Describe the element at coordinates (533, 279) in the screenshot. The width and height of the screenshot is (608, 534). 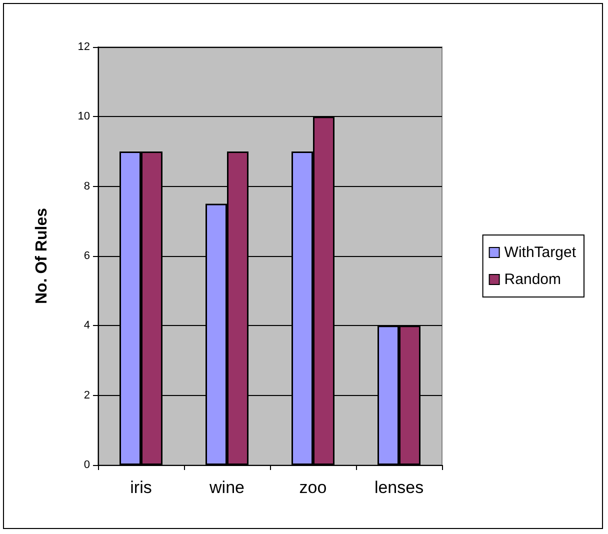
I see `legend-label: Random` at that location.